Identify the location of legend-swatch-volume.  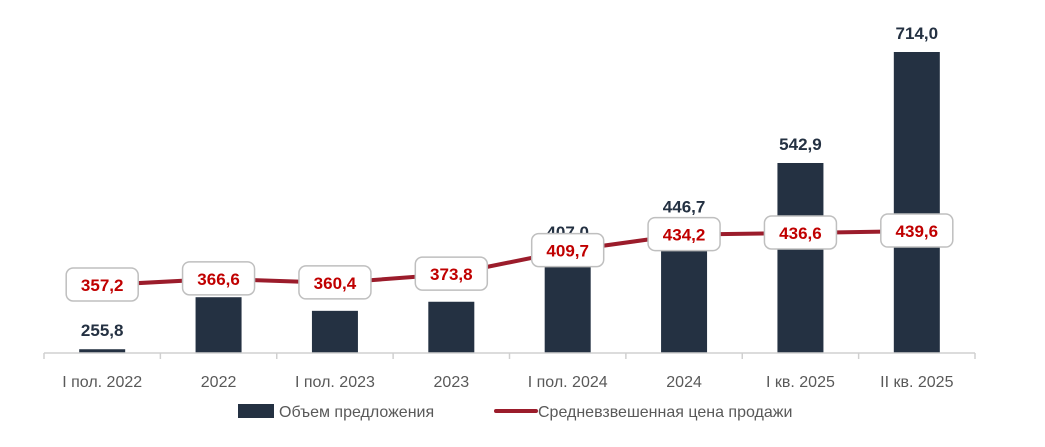
(256, 411).